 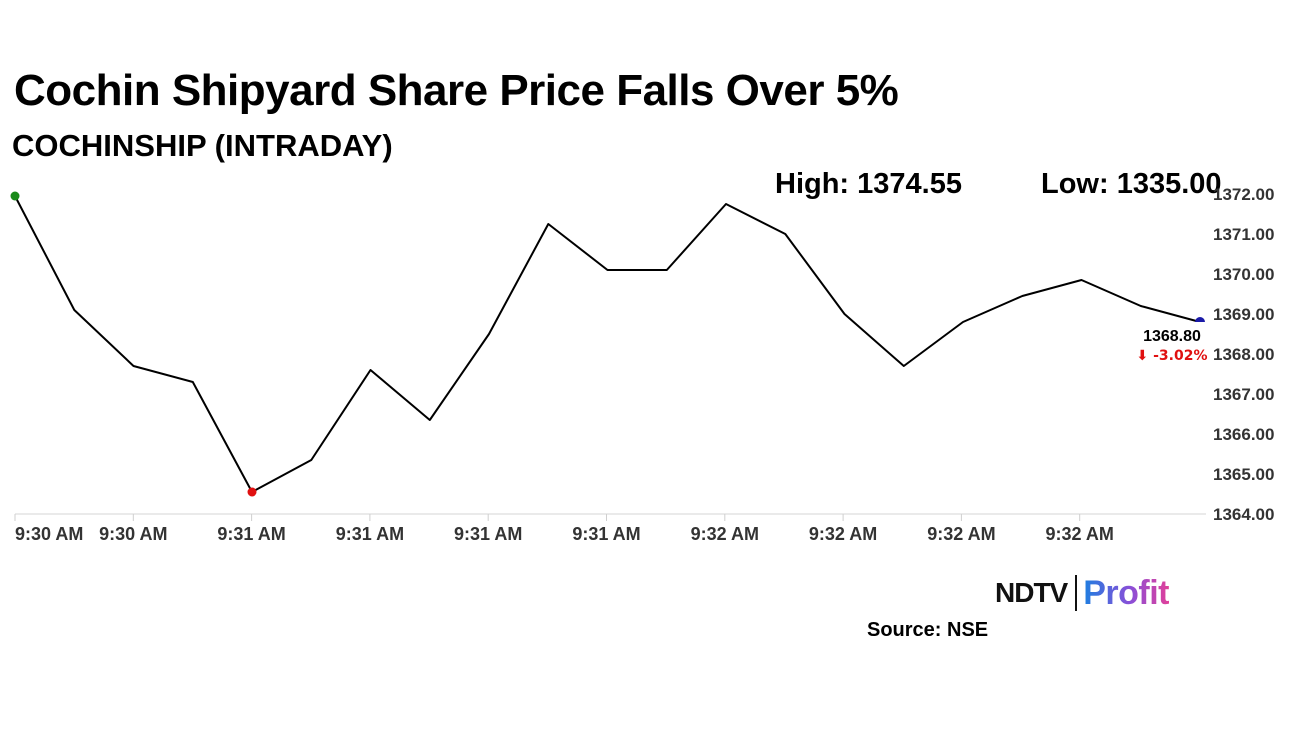 I want to click on last-value-label: 1368.80, so click(x=1172, y=336).